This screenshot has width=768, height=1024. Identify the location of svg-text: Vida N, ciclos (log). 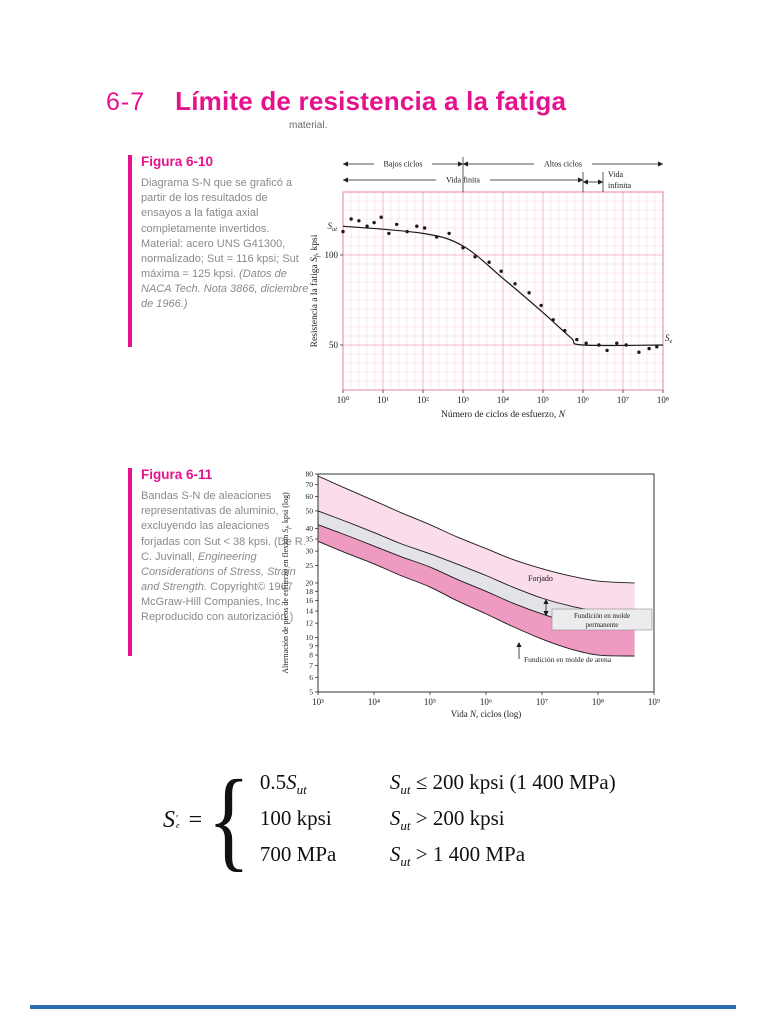
(486, 714).